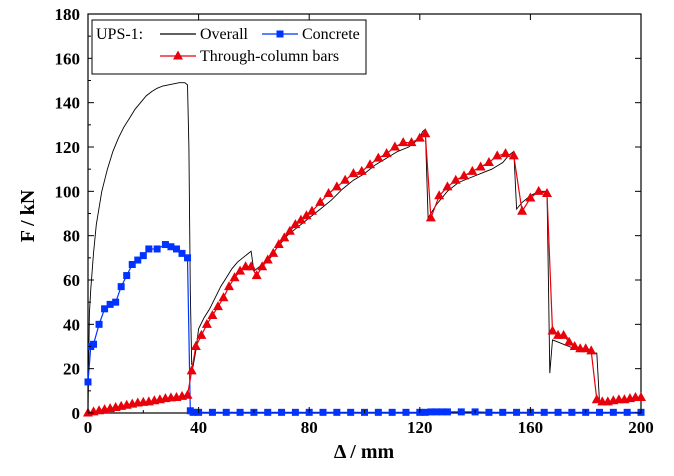  What do you see at coordinates (71, 369) in the screenshot?
I see `y-tick-label: 20` at bounding box center [71, 369].